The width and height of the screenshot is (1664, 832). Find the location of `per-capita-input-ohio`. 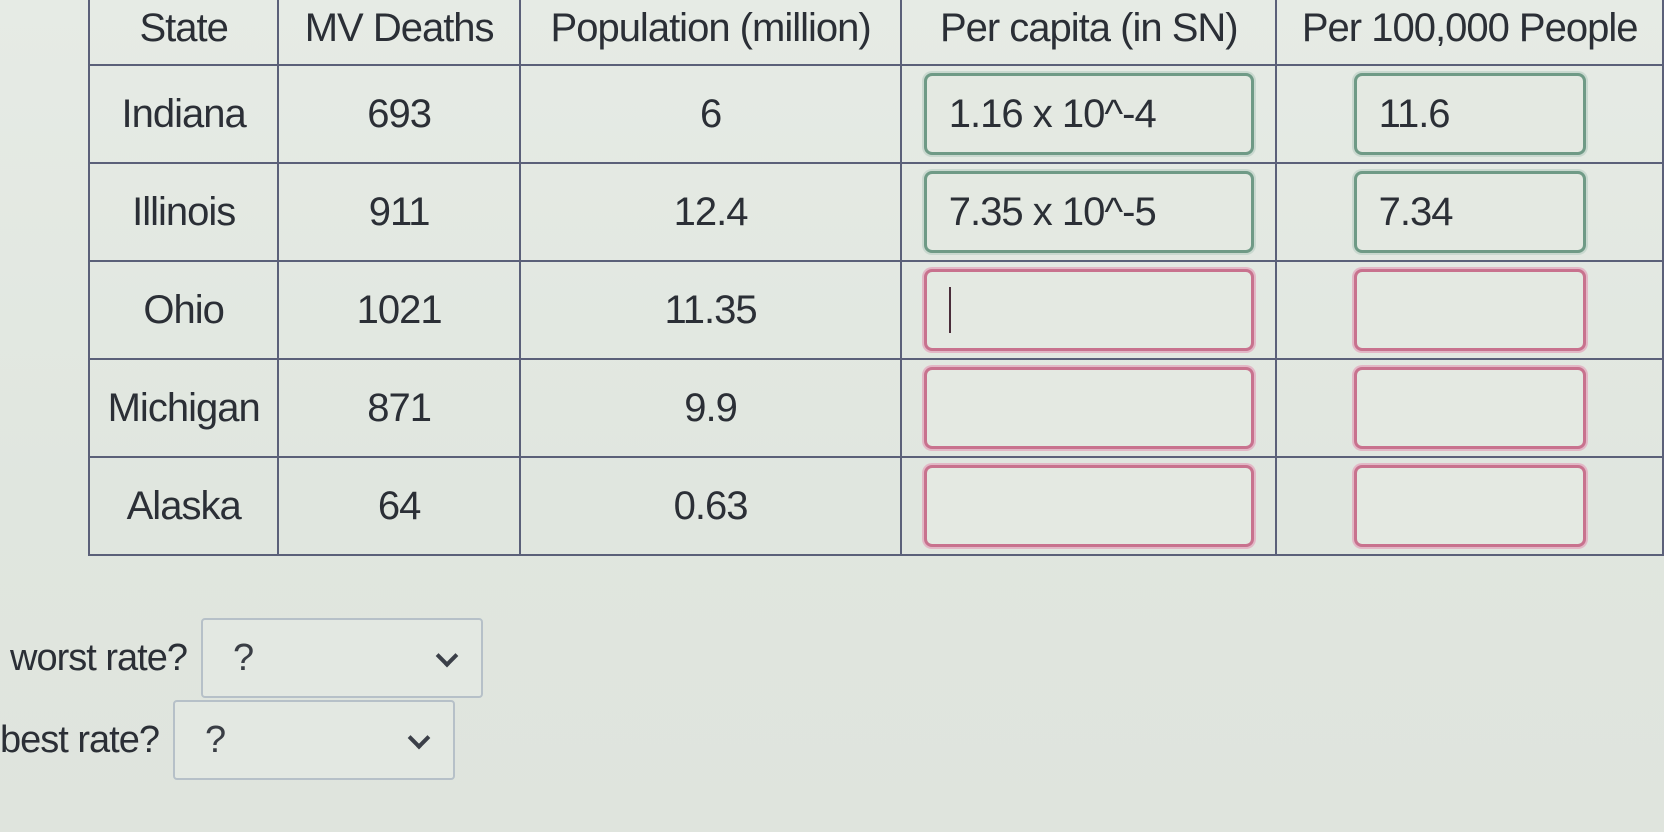

per-capita-input-ohio is located at coordinates (1088, 310).